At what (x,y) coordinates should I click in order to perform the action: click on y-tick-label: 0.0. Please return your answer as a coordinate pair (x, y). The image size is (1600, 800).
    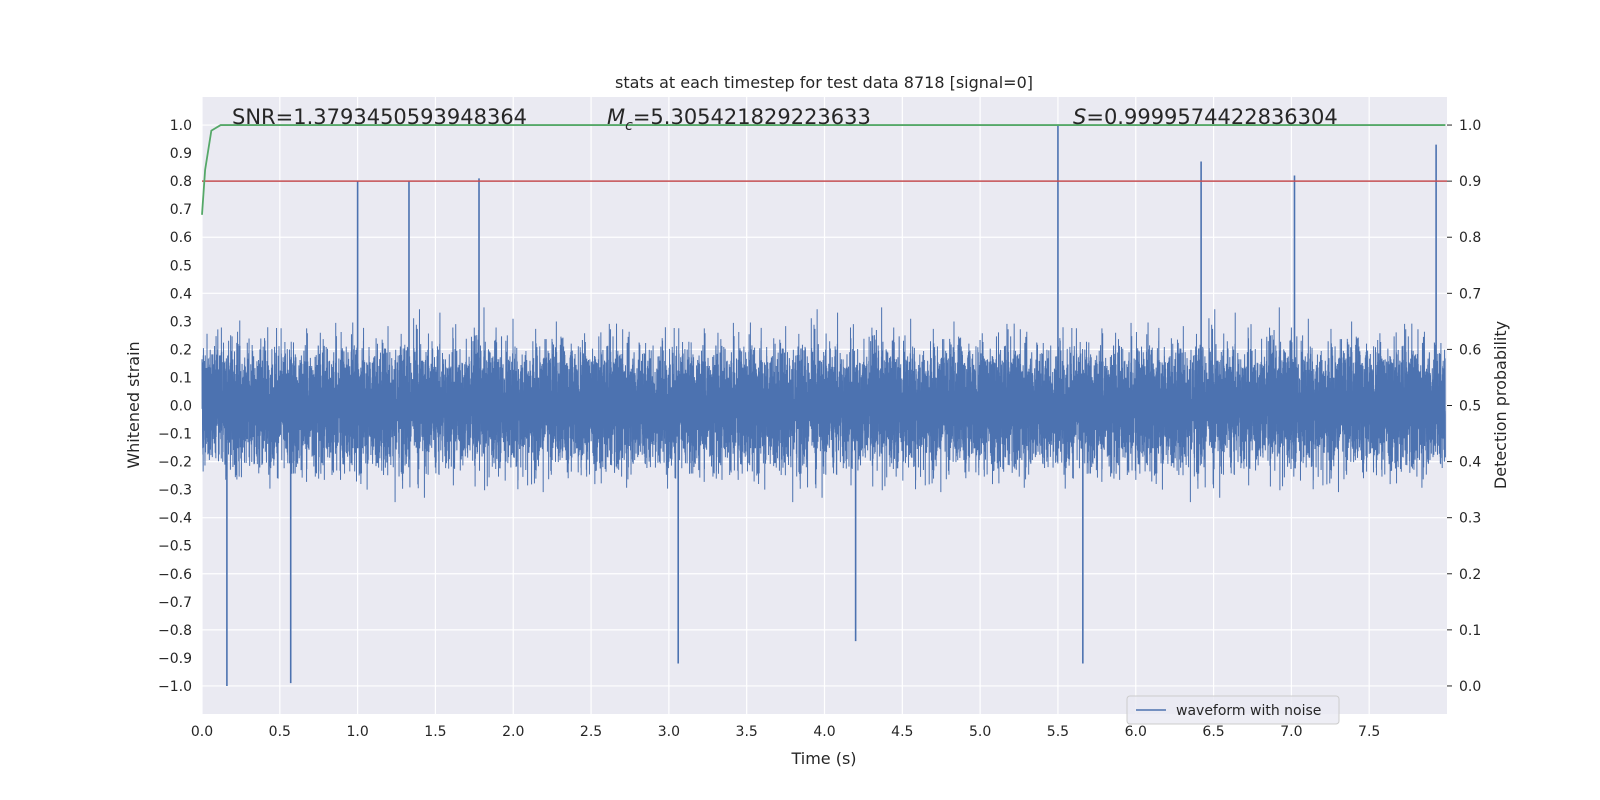
    Looking at the image, I should click on (181, 407).